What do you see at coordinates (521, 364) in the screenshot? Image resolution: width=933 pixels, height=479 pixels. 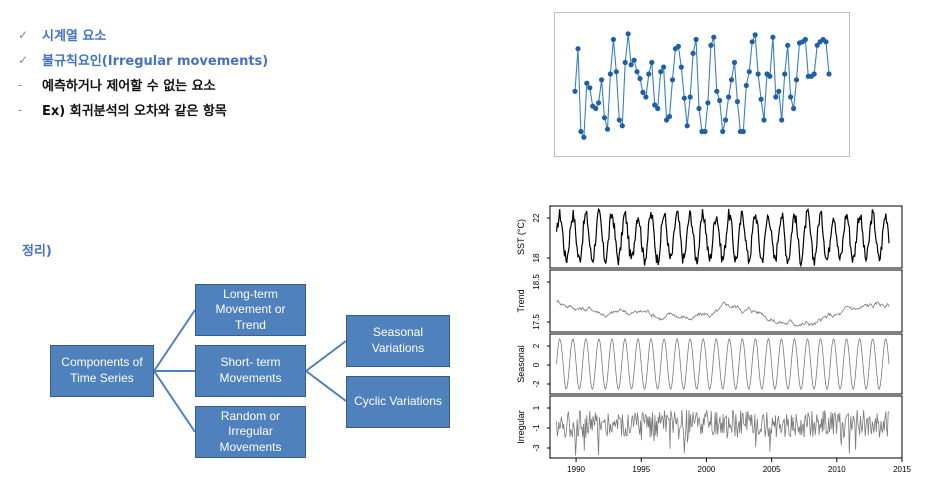 I see `panel-ylabel: Seasonal` at bounding box center [521, 364].